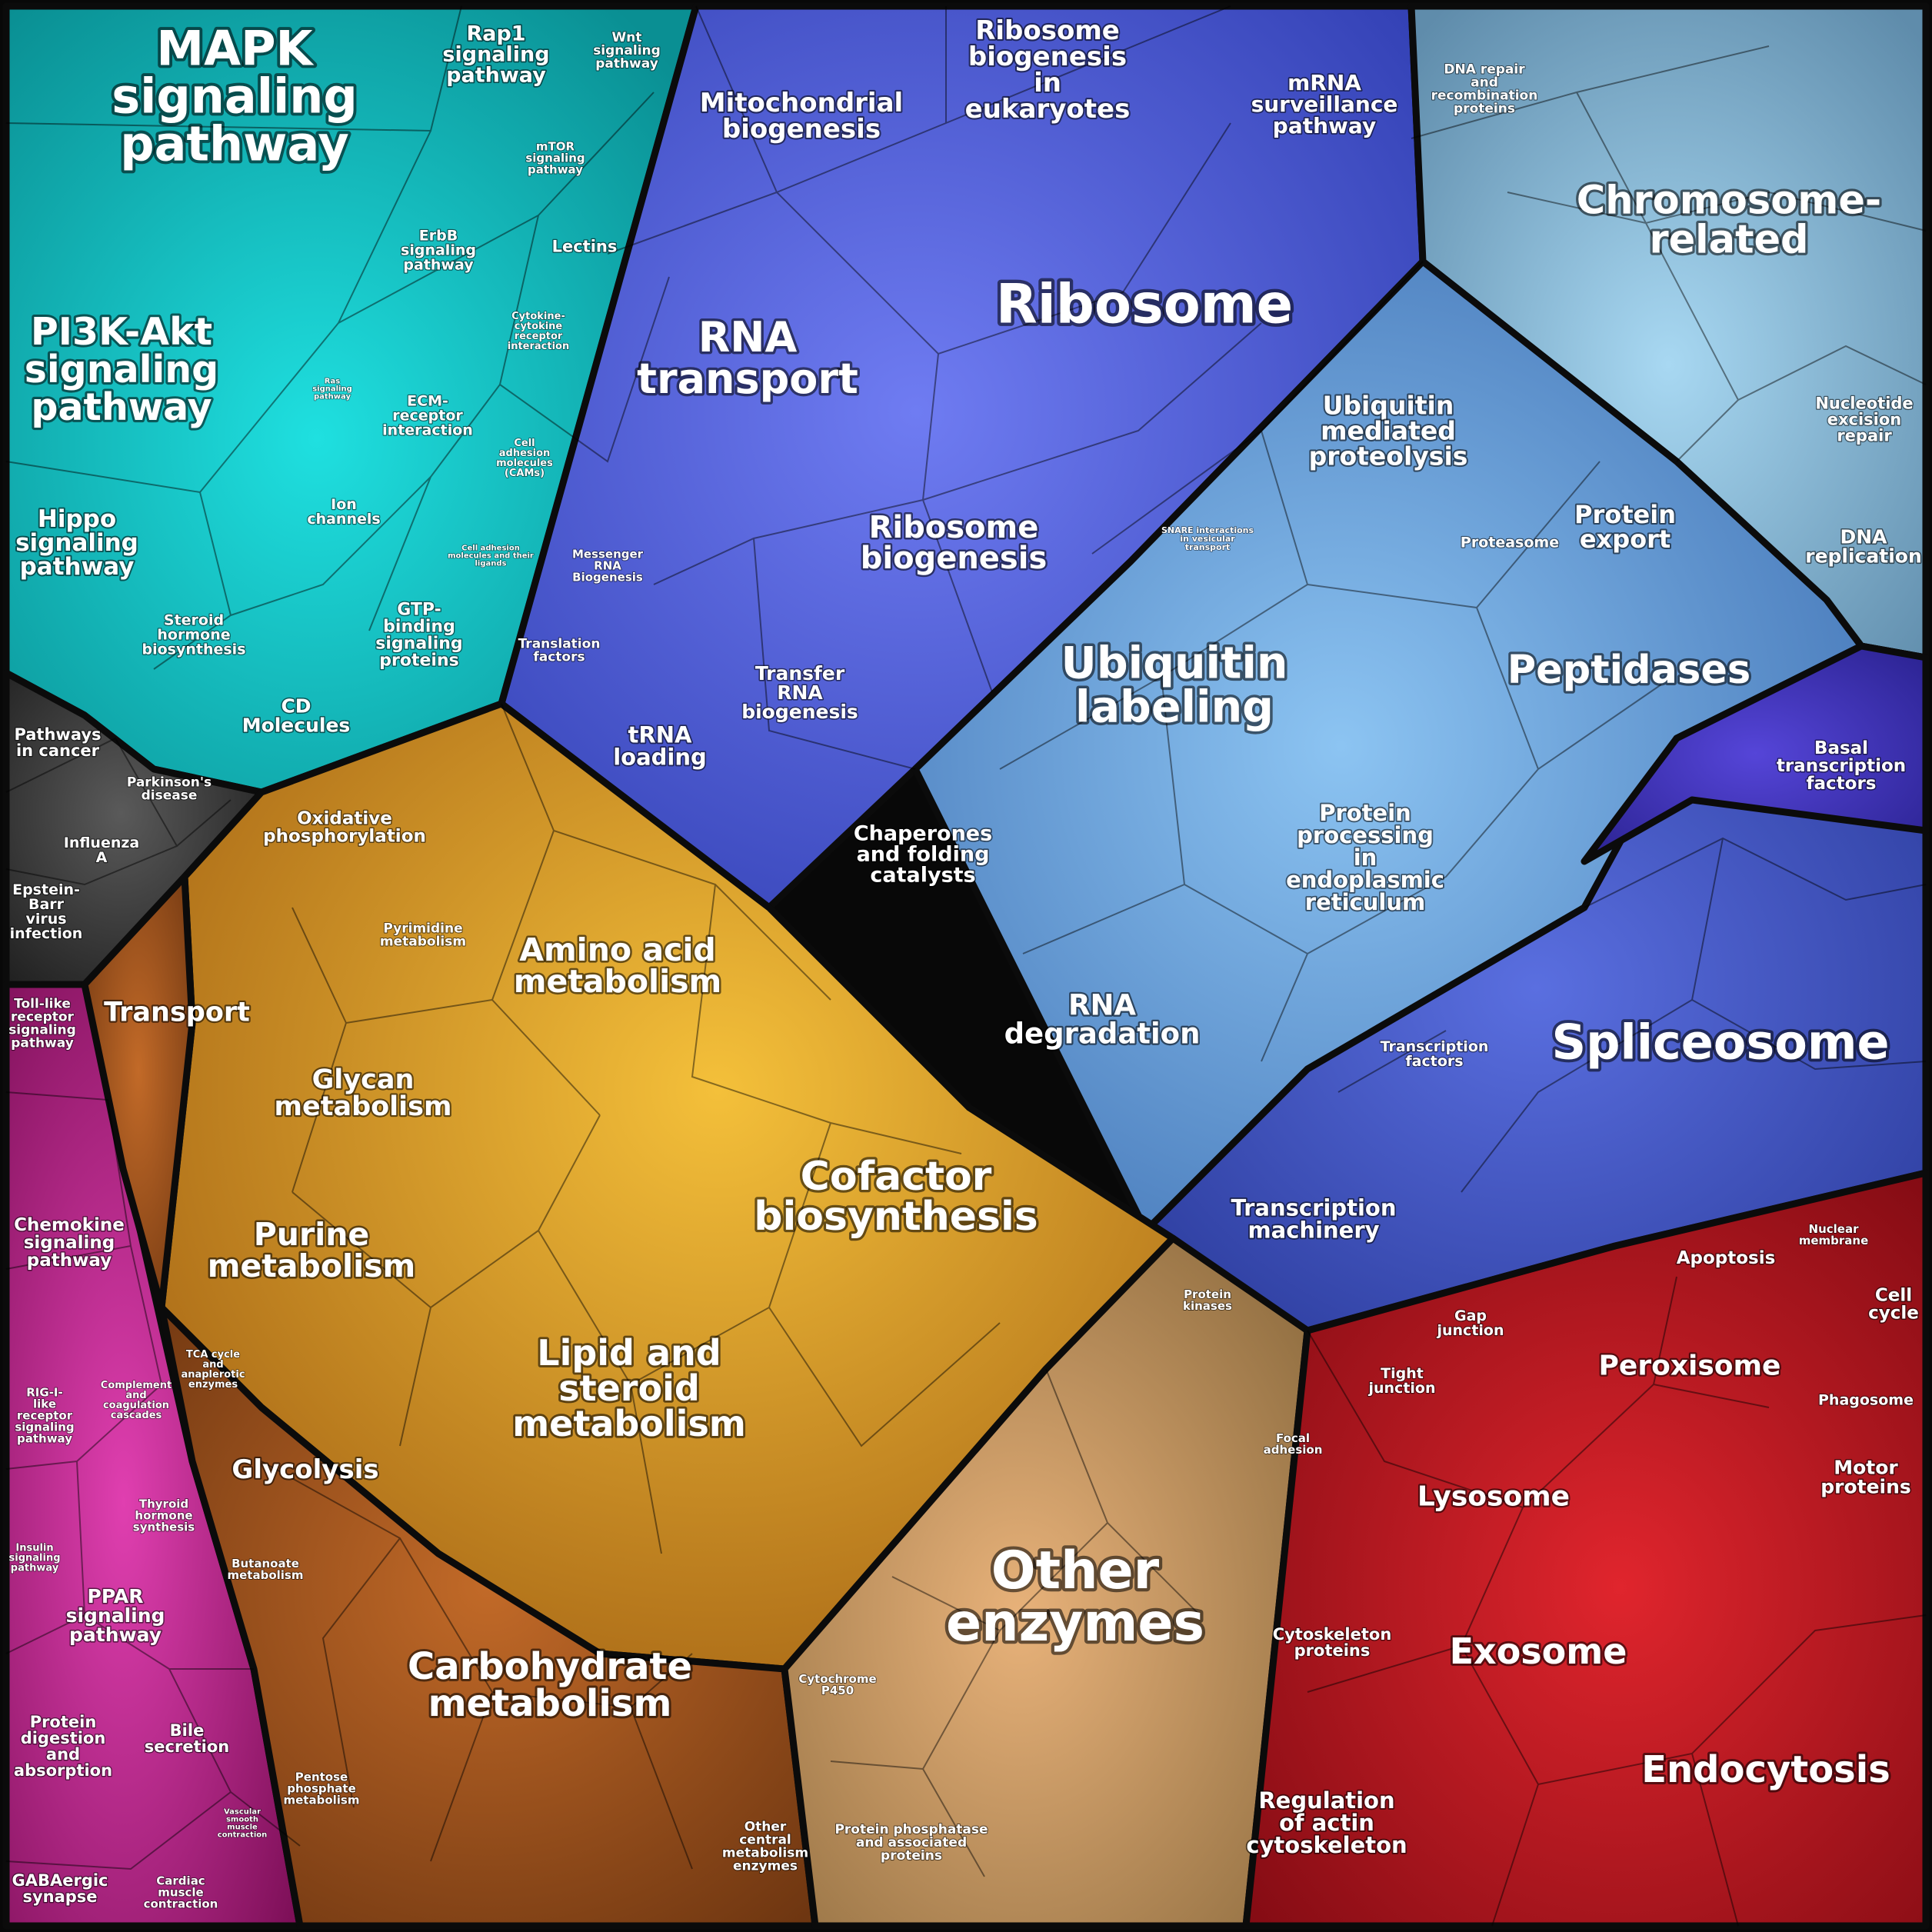 The image size is (1932, 1932). Describe the element at coordinates (1293, 1450) in the screenshot. I see `cell-label-focal-adhesion: adhesion` at that location.